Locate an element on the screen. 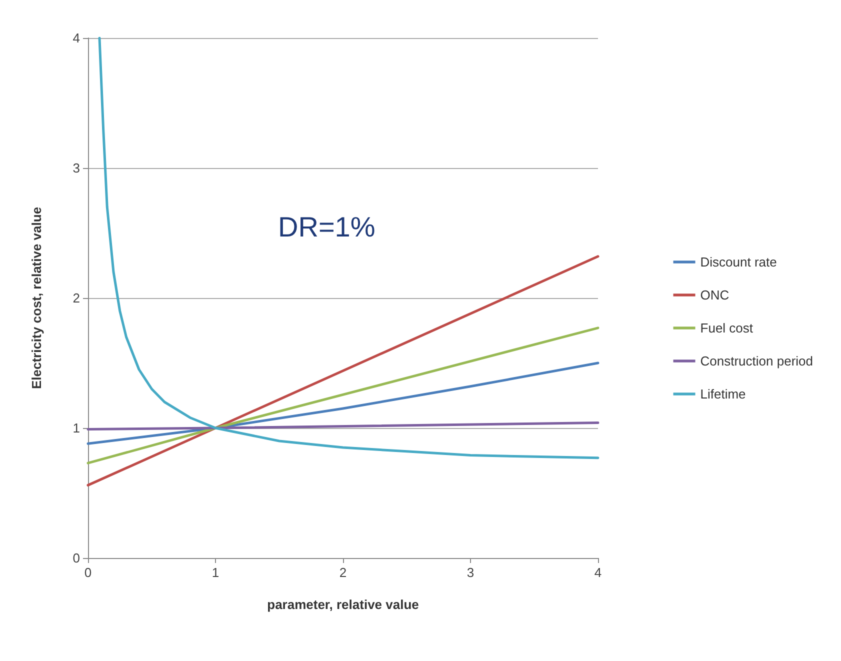 The height and width of the screenshot is (661, 841). y-tick-label: 1 is located at coordinates (76, 428).